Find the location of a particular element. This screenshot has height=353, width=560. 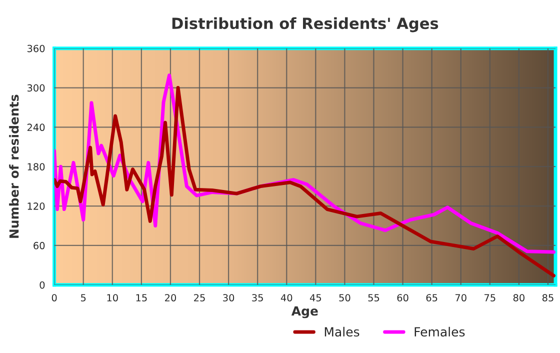

x-tick-label: 65 is located at coordinates (432, 298).